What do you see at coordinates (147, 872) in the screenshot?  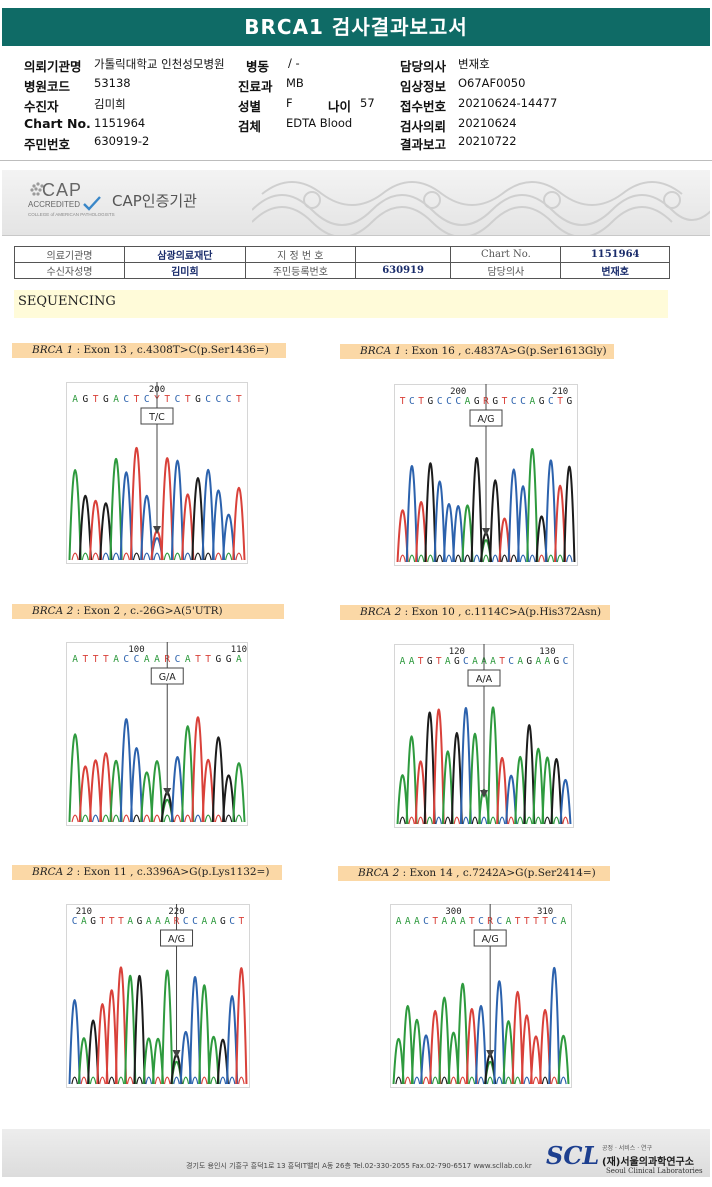 I see `variant-label: BRCA 2 : Exon 11 , c.3396A>G(p.Lys1132=)` at bounding box center [147, 872].